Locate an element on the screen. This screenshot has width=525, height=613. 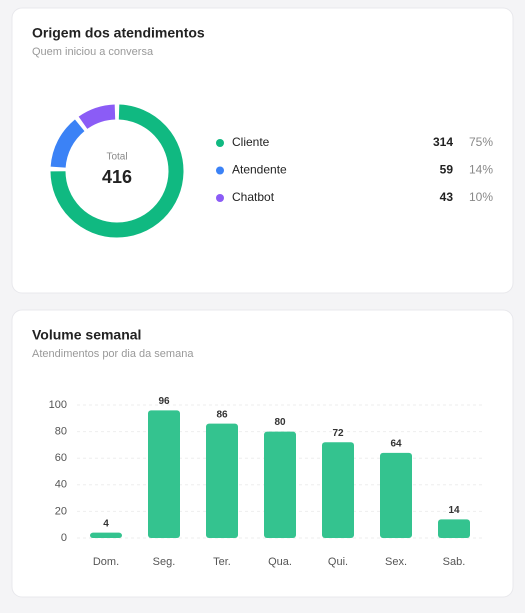
x-tick-label: Qui. is located at coordinates (338, 562).